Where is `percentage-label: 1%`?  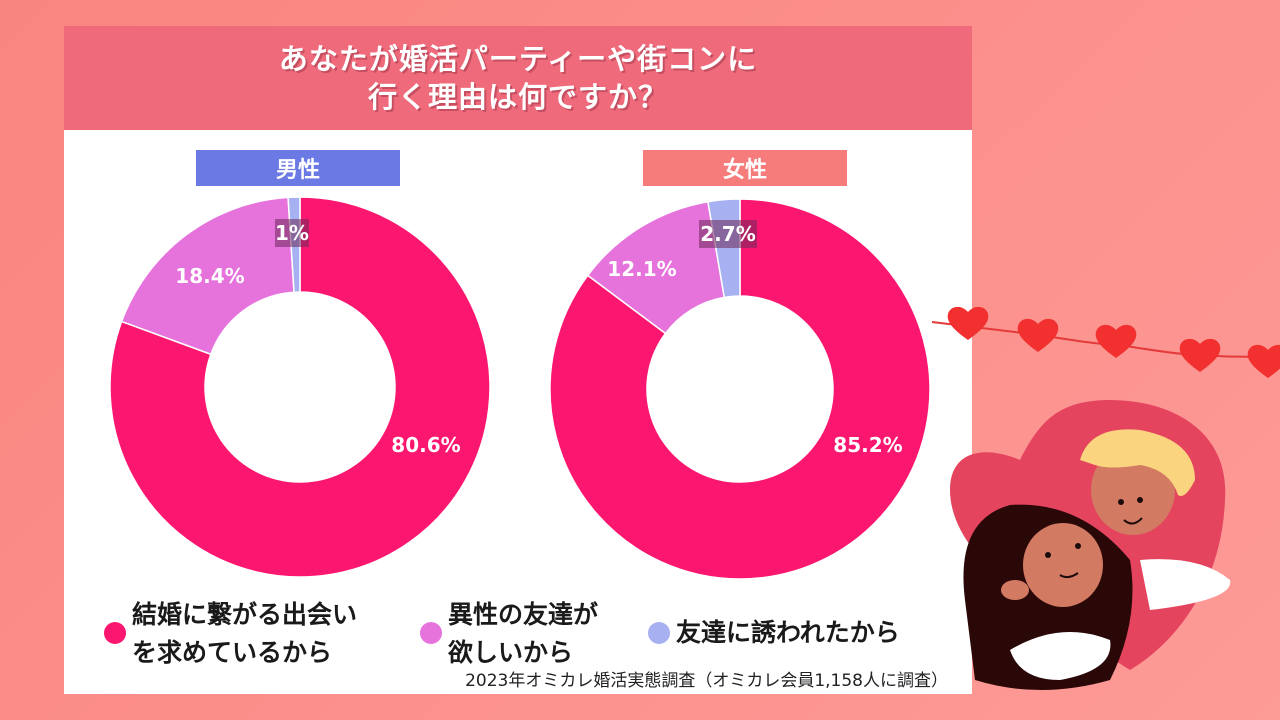 percentage-label: 1% is located at coordinates (292, 233).